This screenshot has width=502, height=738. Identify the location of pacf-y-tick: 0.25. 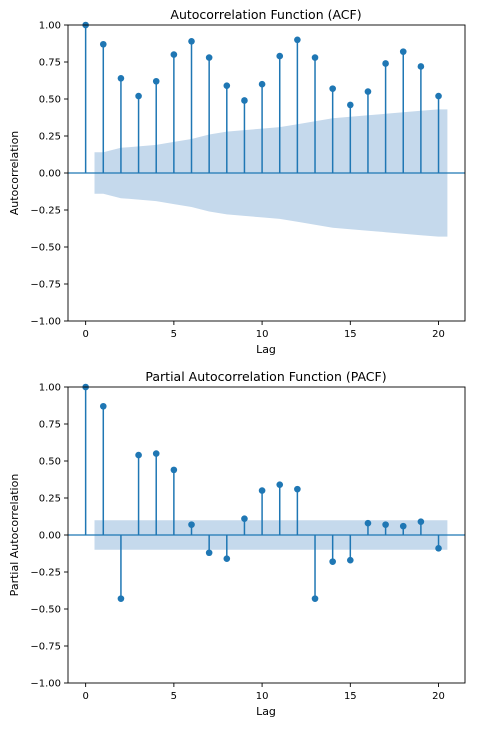
(53, 499).